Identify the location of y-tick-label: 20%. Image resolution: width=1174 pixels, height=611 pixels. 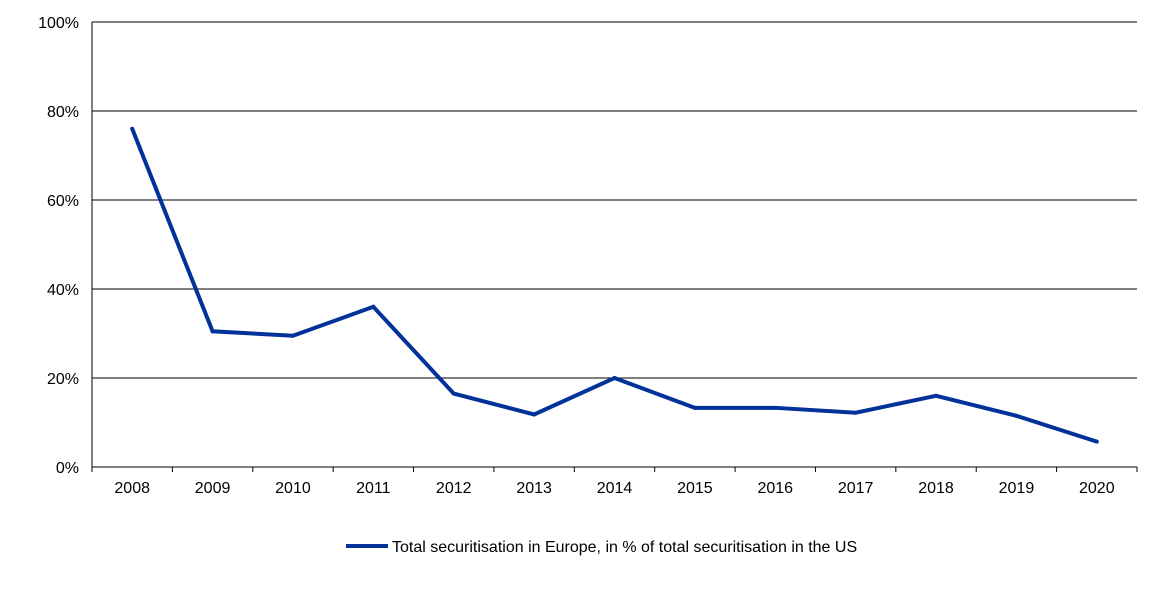
(63, 379).